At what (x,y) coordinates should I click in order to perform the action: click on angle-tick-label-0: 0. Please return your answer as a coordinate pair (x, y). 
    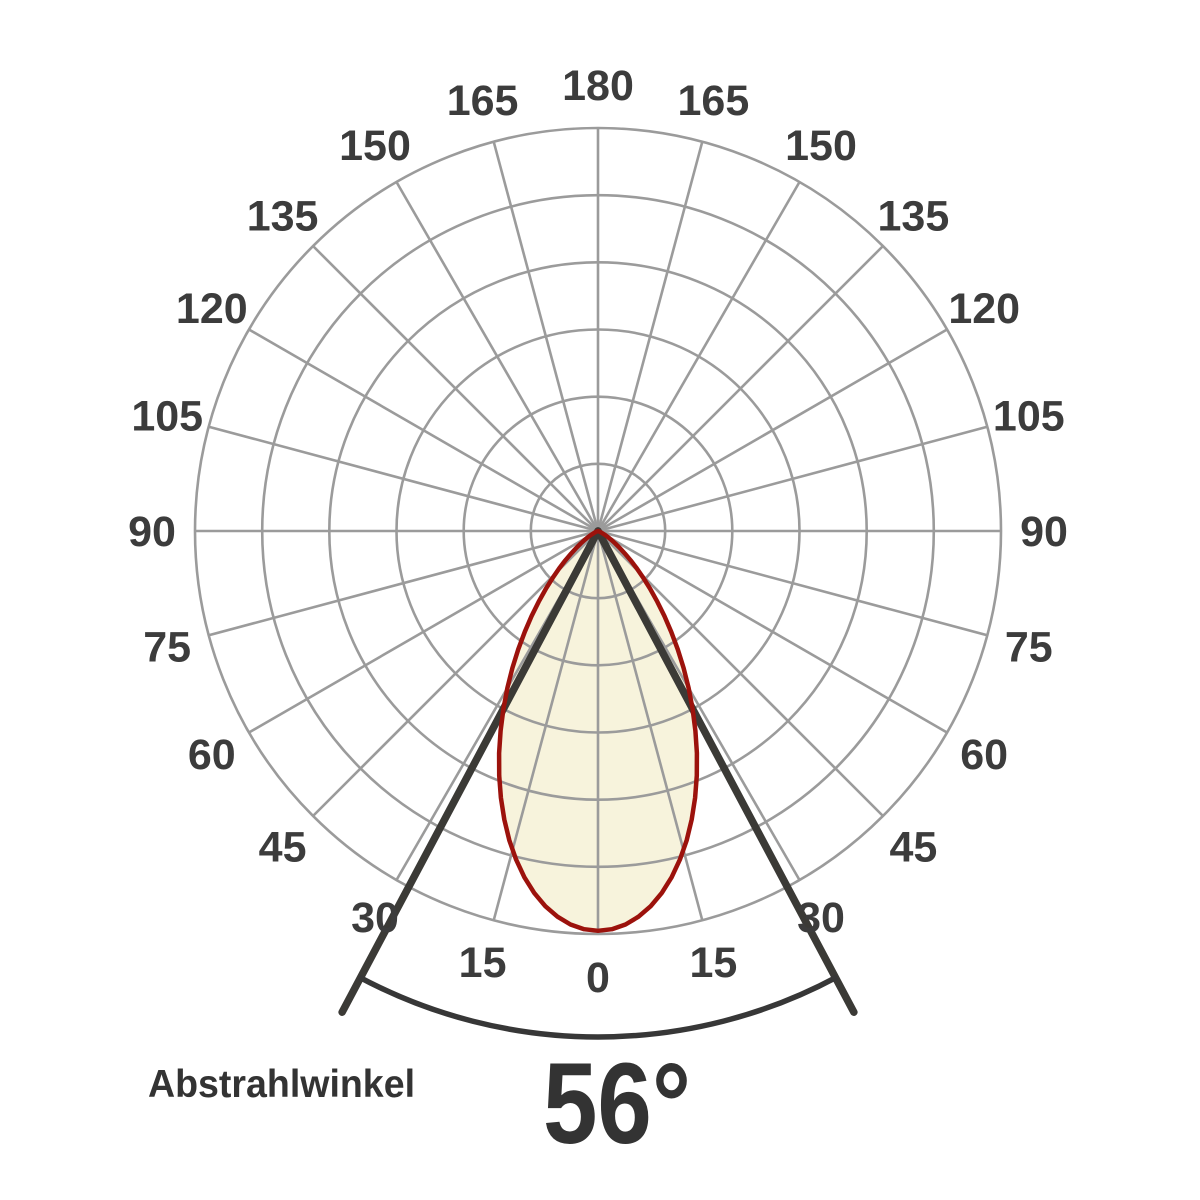
    Looking at the image, I should click on (598, 978).